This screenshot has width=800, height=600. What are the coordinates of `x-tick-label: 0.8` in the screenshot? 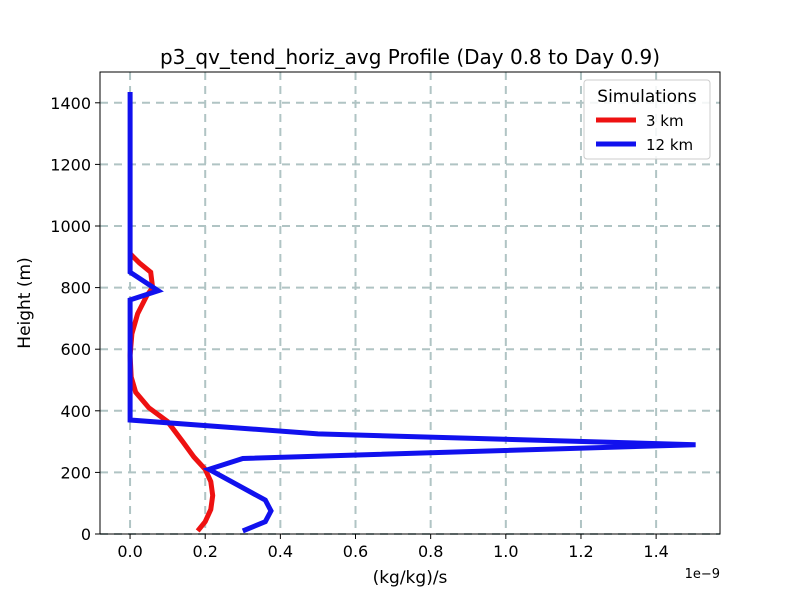 It's located at (430, 551).